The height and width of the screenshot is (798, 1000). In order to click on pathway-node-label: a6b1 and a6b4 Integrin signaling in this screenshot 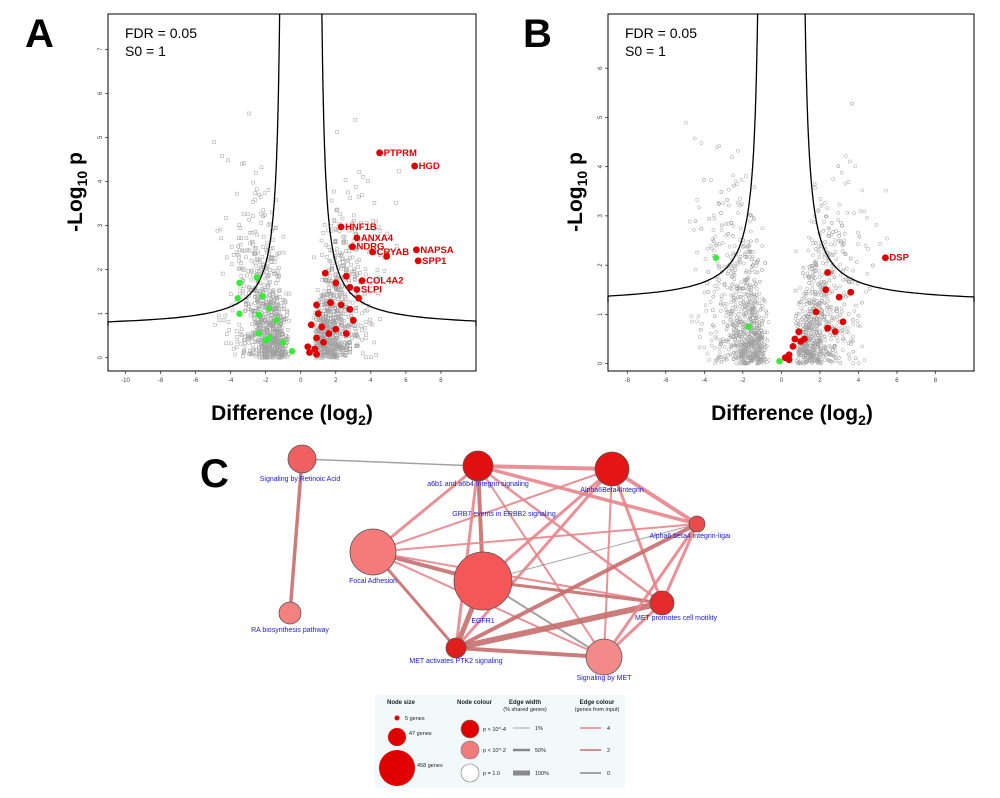, I will do `click(478, 484)`.